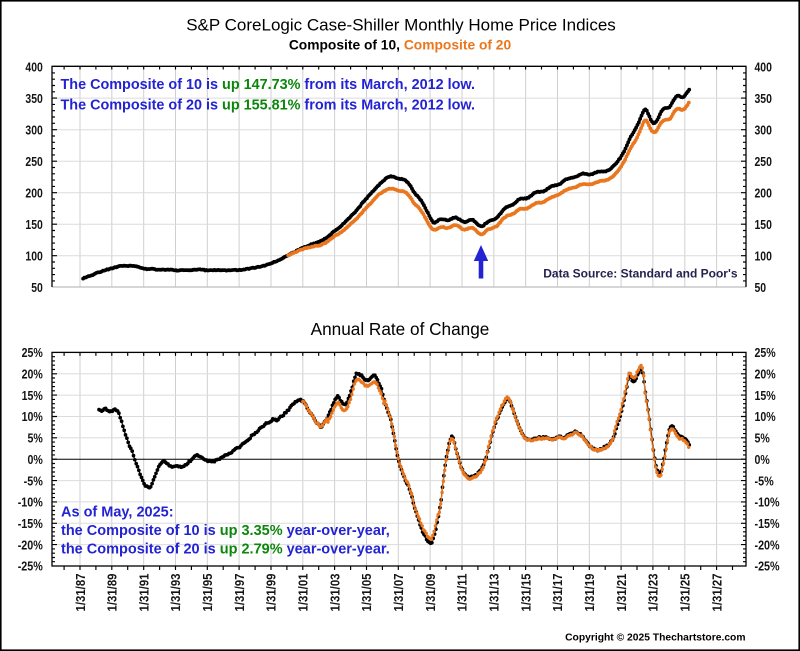  I want to click on svg-text: 1/31/03, so click(334, 593).